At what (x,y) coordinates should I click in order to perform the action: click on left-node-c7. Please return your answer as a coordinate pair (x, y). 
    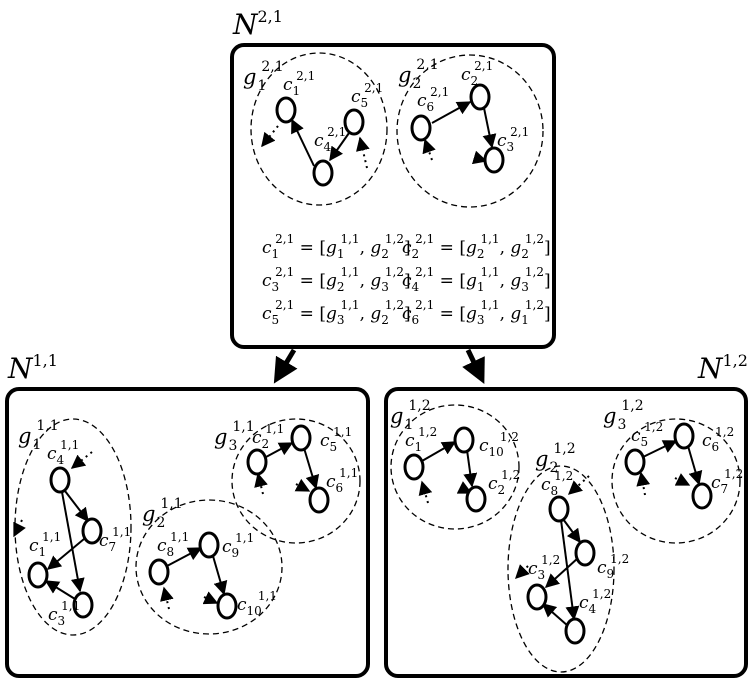
    Looking at the image, I should click on (92, 531).